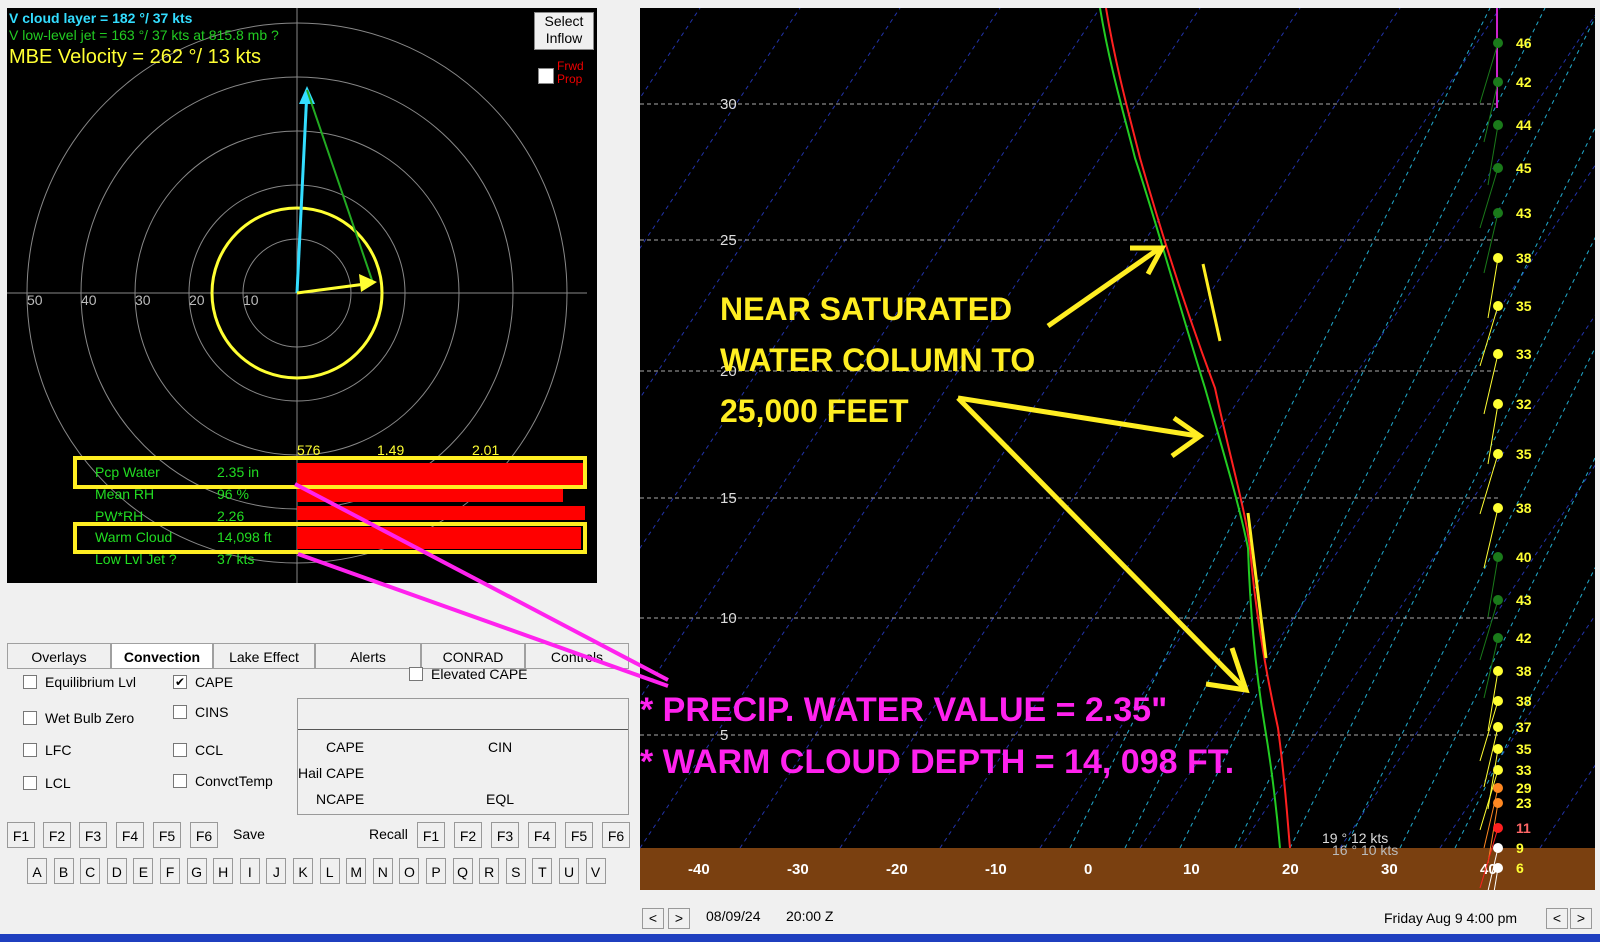 The width and height of the screenshot is (1600, 942). I want to click on wet-bulb-zero-checkbox: Wet Bulb Zero, so click(78, 718).